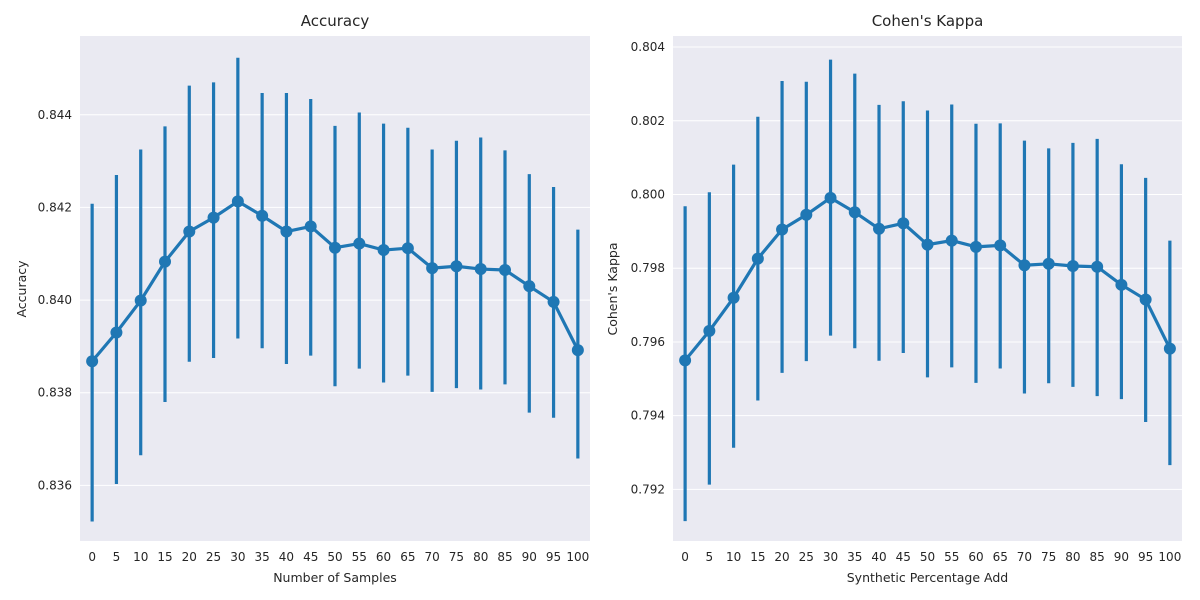  Describe the element at coordinates (407, 557) in the screenshot. I see `accuracy-xtick-label: 65` at that location.